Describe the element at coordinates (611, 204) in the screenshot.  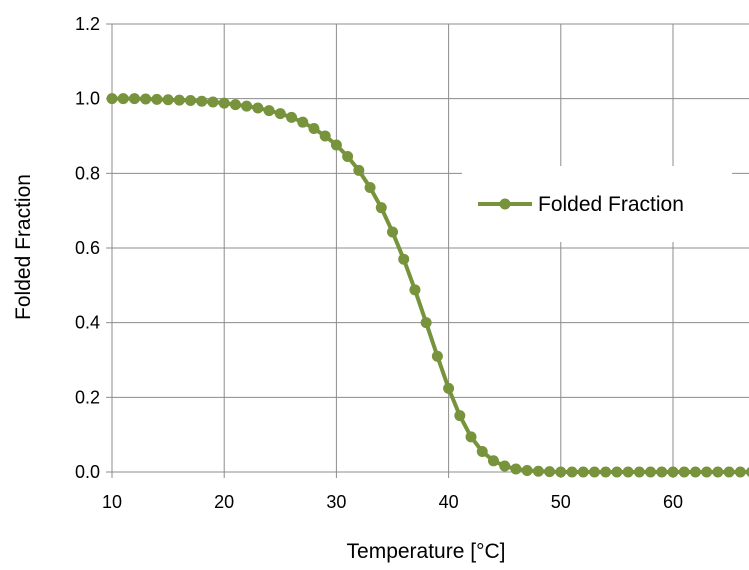
I see `legend-label: Folded Fraction` at that location.